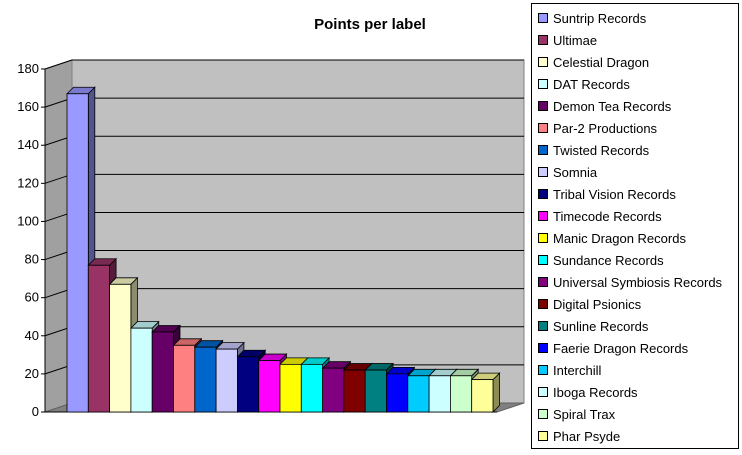  I want to click on legend-item: Digital Psionics, so click(589, 304).